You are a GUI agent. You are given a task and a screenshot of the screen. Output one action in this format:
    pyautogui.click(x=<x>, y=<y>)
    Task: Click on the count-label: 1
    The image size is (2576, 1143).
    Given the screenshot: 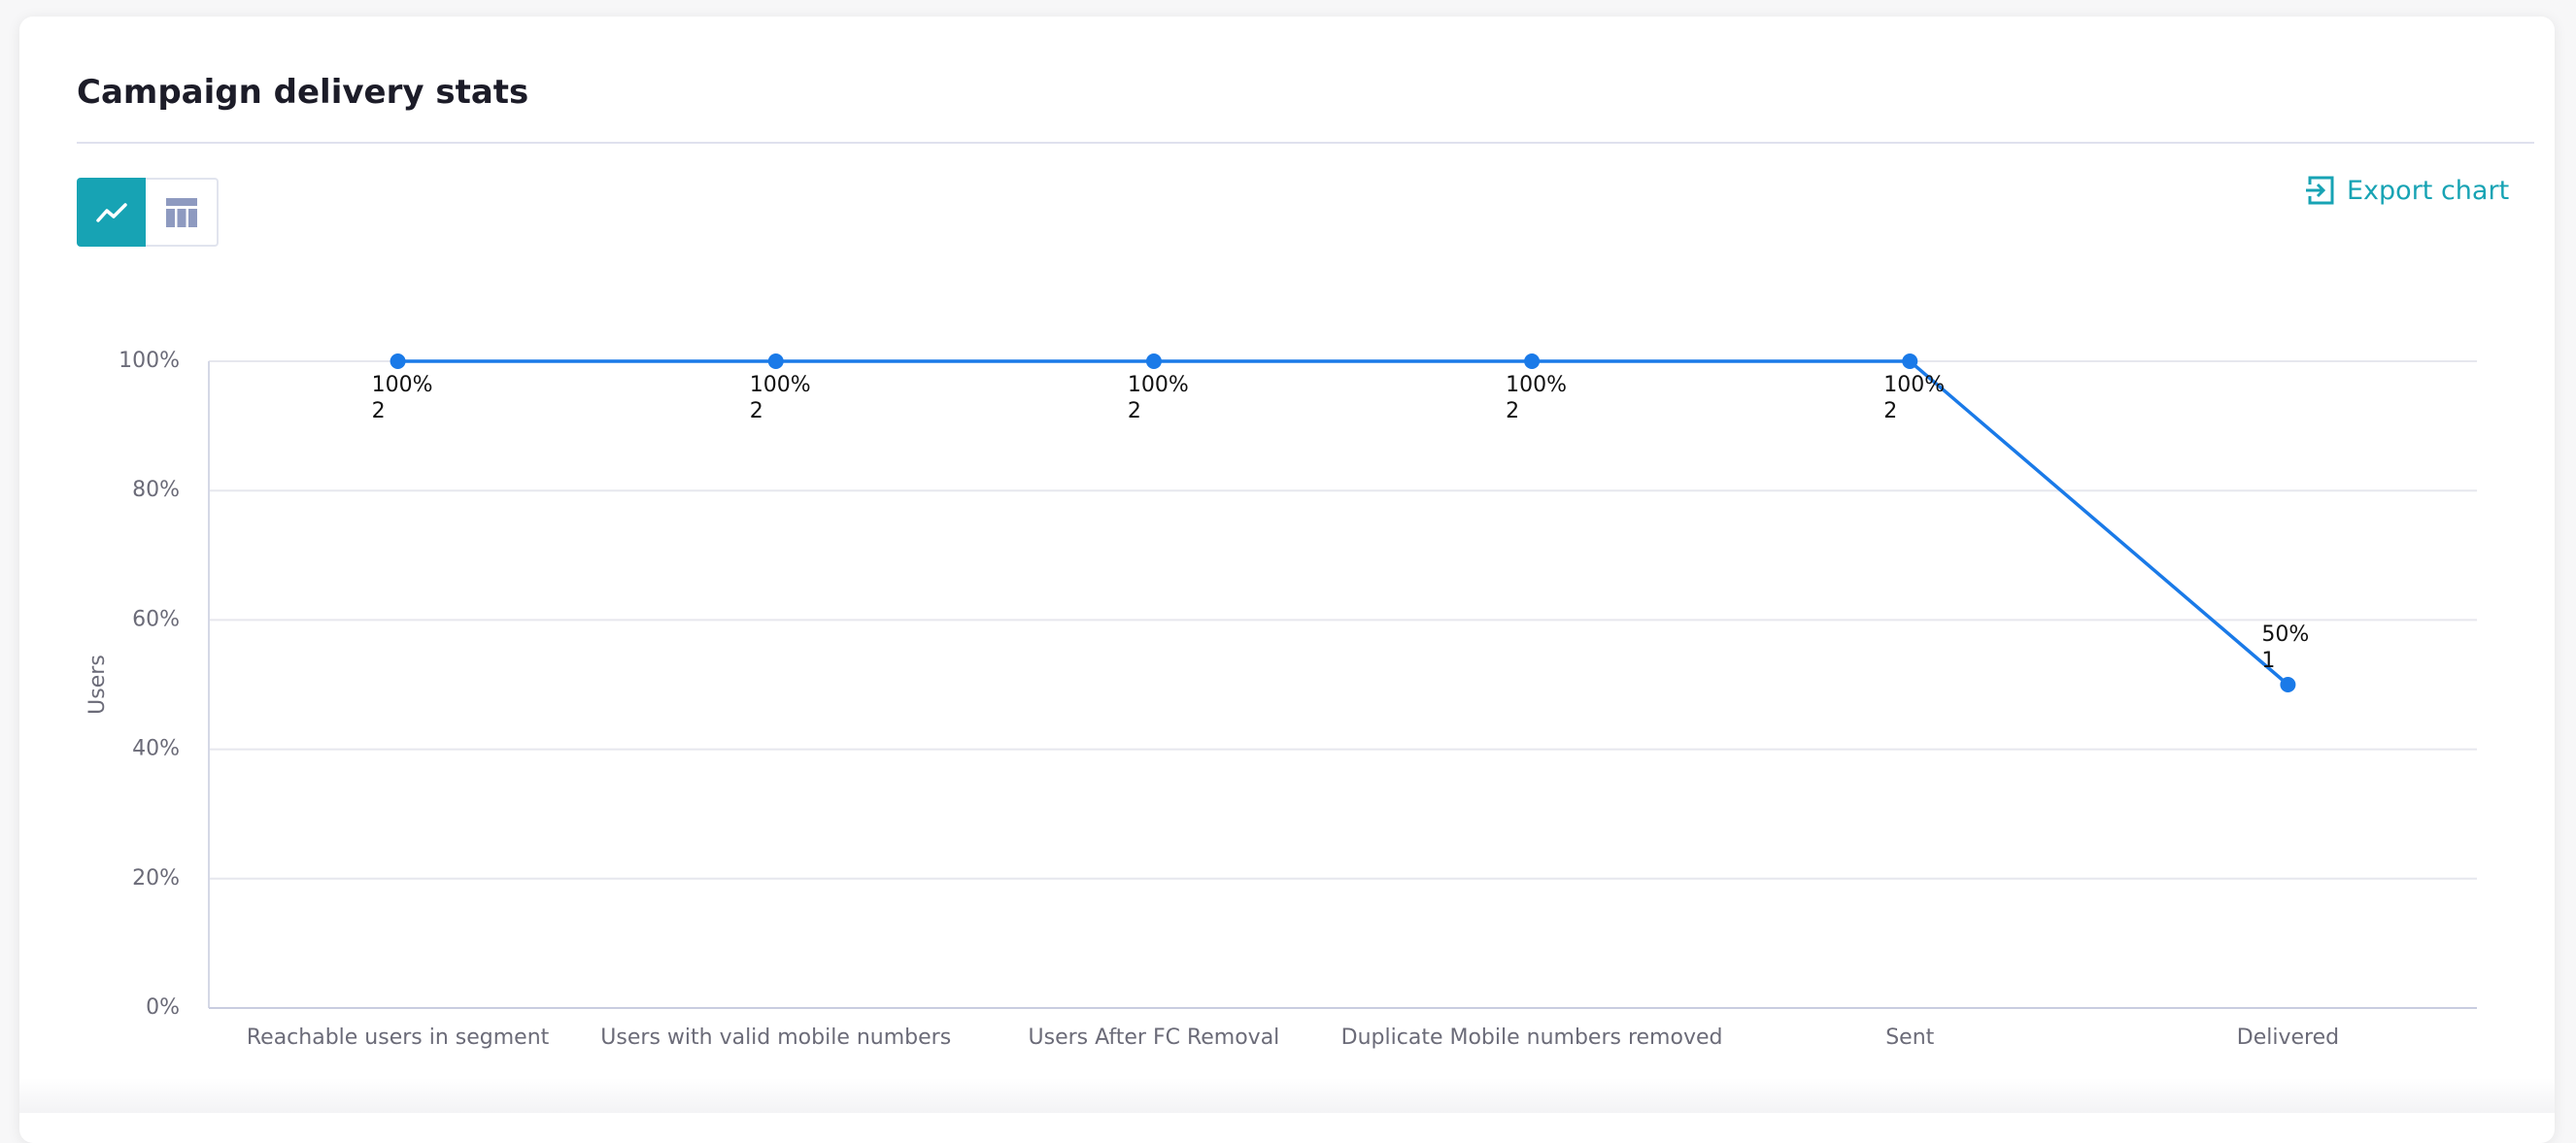 What is the action you would take?
    pyautogui.click(x=2268, y=661)
    